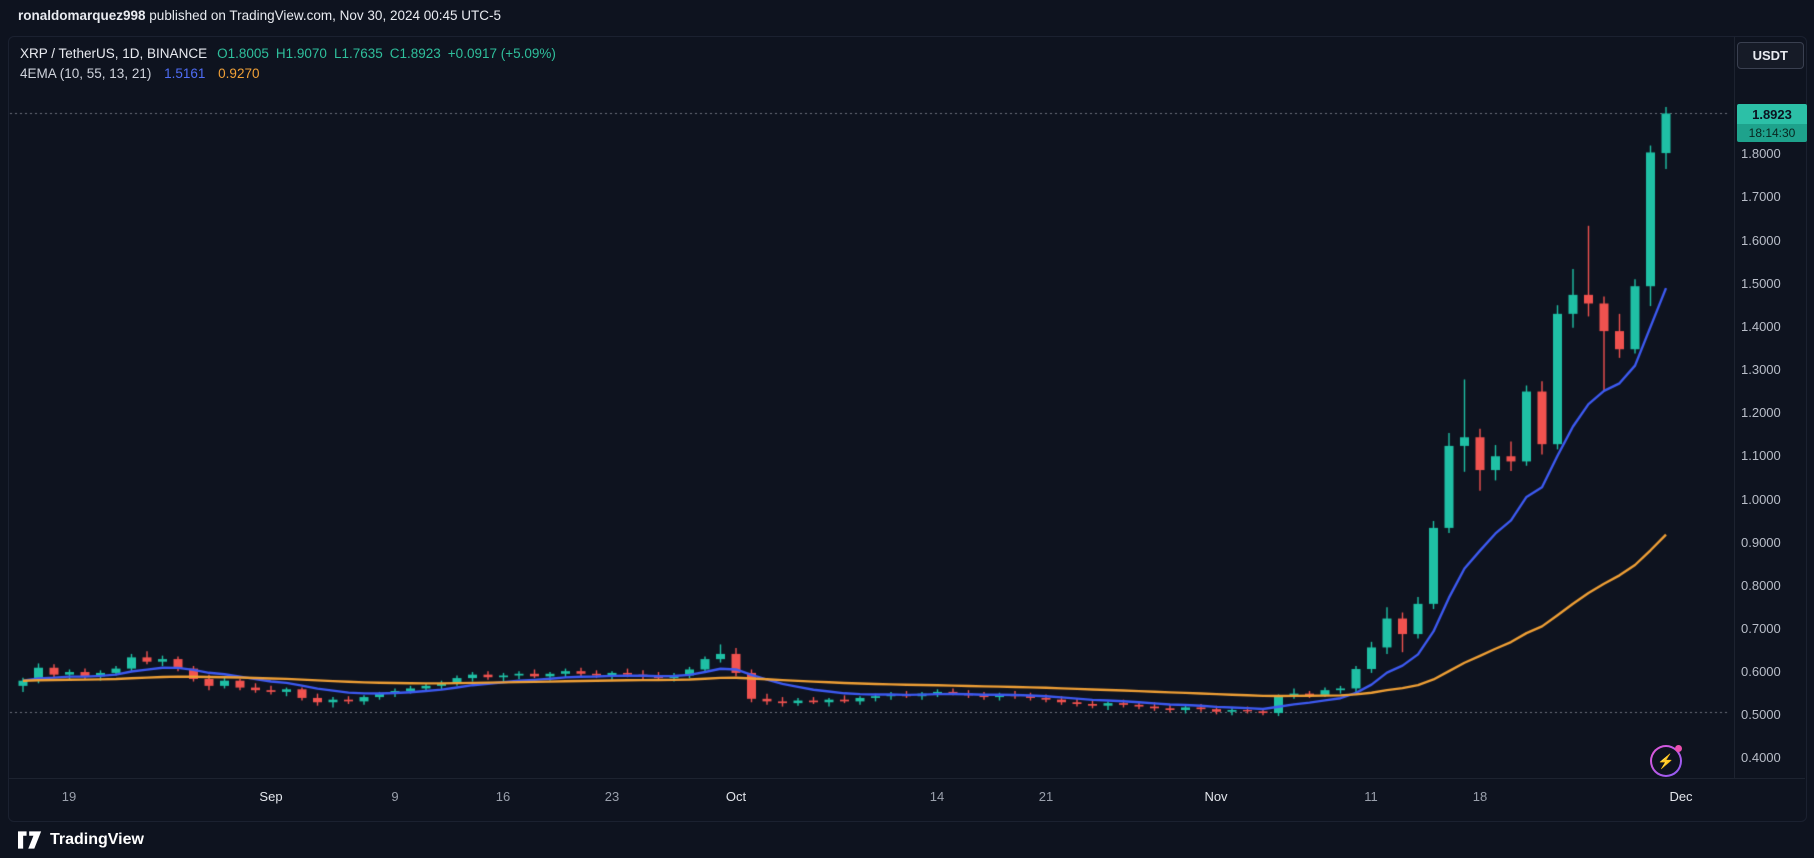 Image resolution: width=1814 pixels, height=858 pixels. I want to click on price-axis-label: 1.4000, so click(1761, 326).